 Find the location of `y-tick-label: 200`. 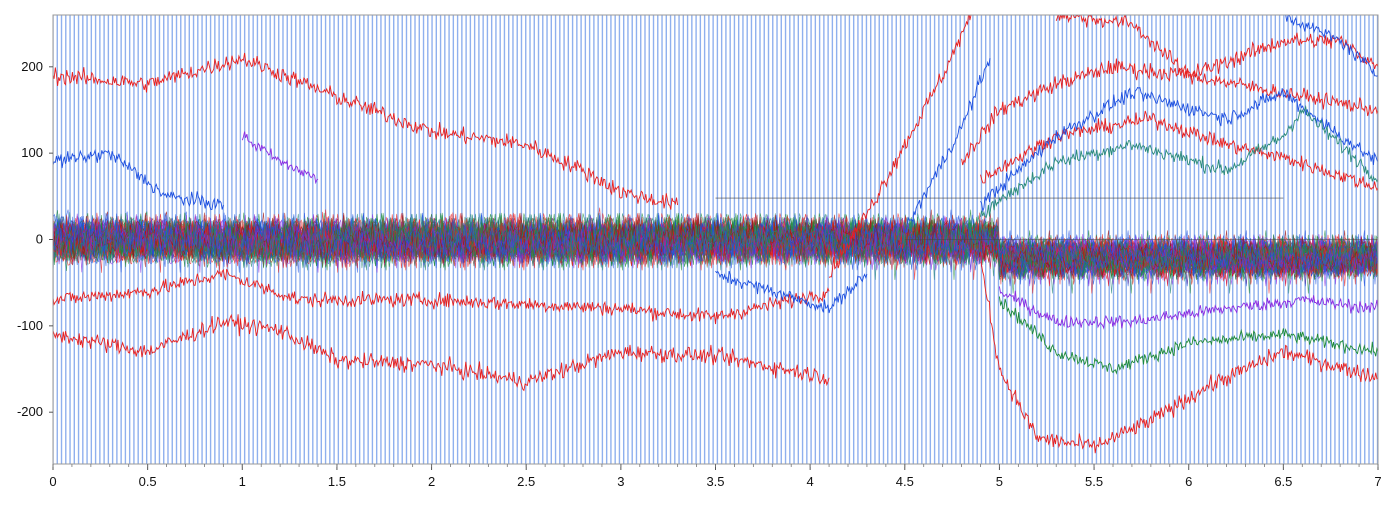

y-tick-label: 200 is located at coordinates (32, 66).